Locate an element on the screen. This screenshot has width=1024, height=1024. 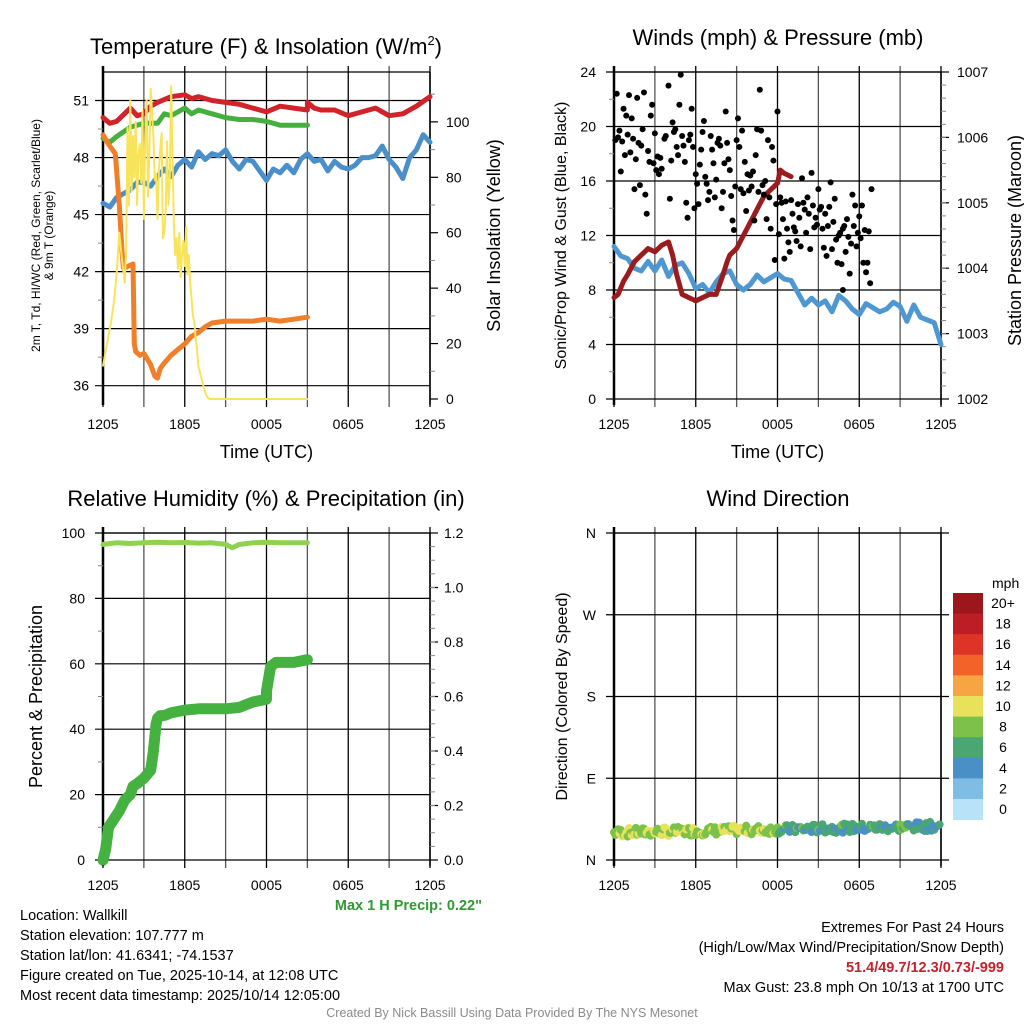
y-axis-label-text: Sonic/Prop Wind & Gust (Blue, Black) is located at coordinates (561, 236).